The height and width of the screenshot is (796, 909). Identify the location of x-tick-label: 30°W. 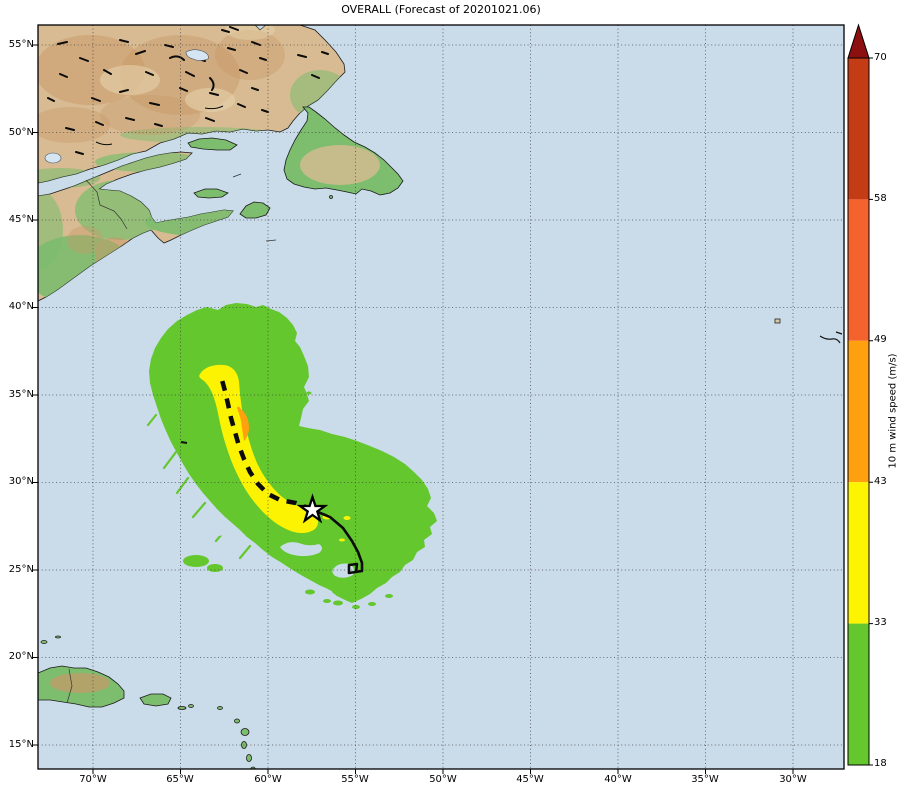
(793, 779).